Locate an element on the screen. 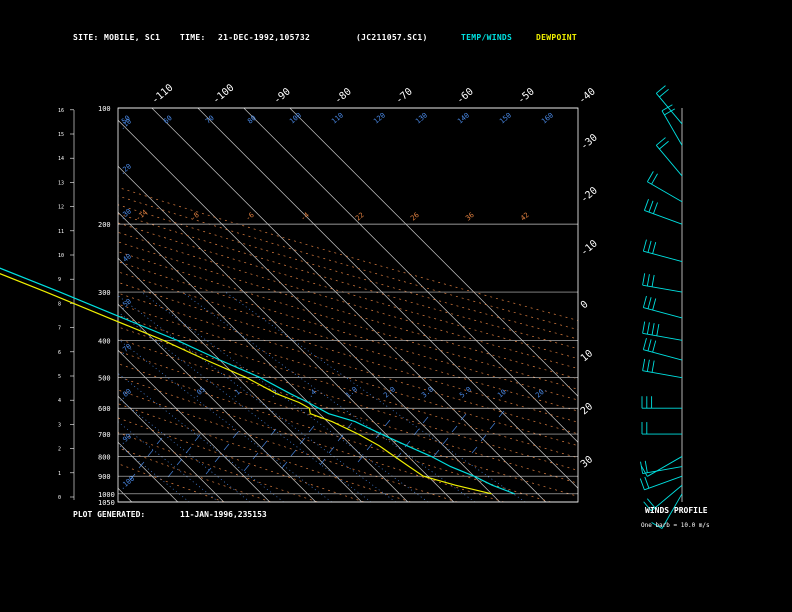 Image resolution: width=792 pixels, height=612 pixels. height-tick-label: 3 is located at coordinates (59, 425).